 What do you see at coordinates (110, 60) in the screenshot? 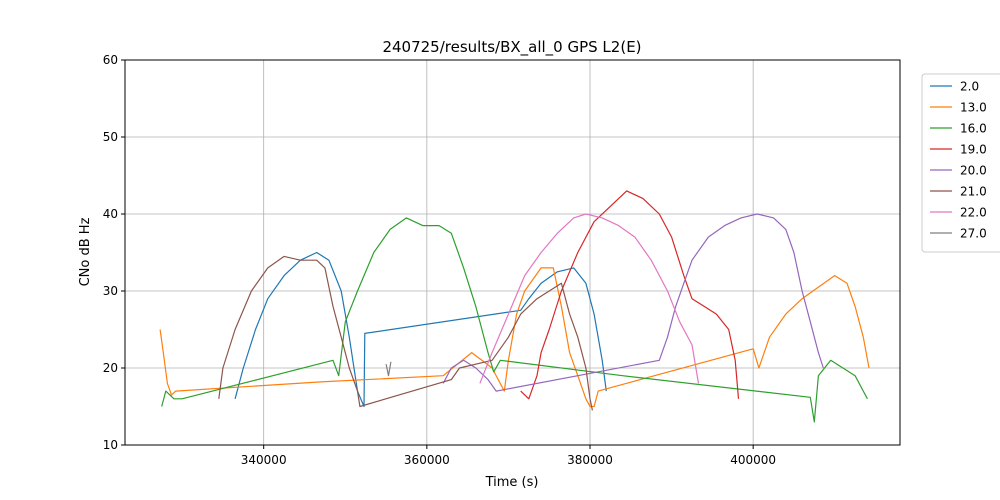
I see `y-tick-label: 60` at bounding box center [110, 60].